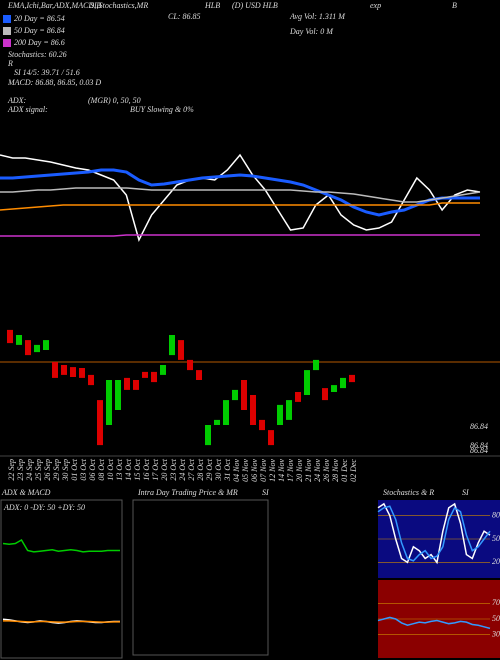 The width and height of the screenshot is (500, 660). What do you see at coordinates (26, 492) in the screenshot?
I see `panel-title: ADX & MACD` at bounding box center [26, 492].